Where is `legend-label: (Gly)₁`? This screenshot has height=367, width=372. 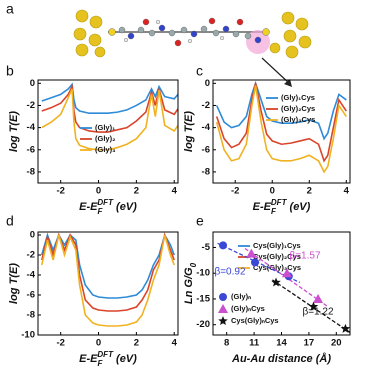
legend-label: (Gly)₁ is located at coordinates (105, 127).